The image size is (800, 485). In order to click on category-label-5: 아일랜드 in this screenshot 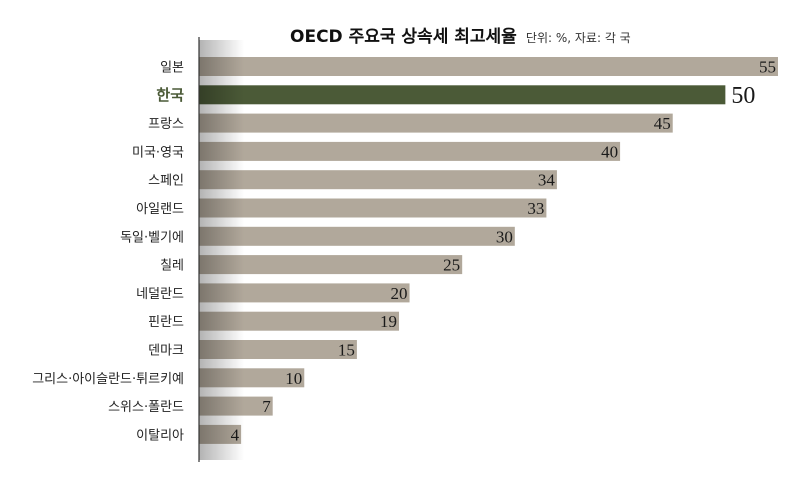, I will do `click(160, 209)`.